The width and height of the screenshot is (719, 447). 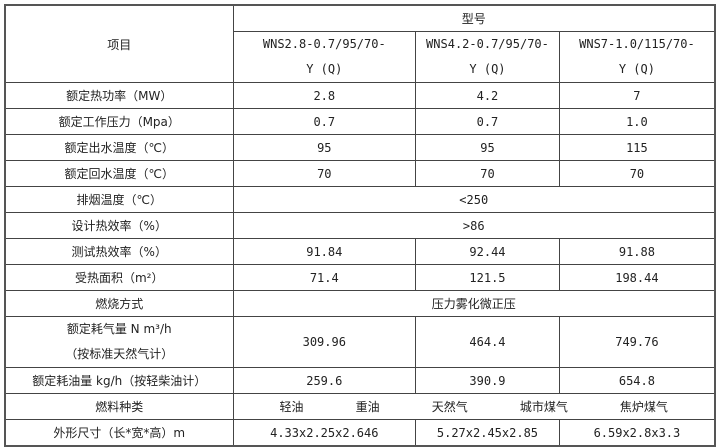 What do you see at coordinates (487, 380) in the screenshot?
I see `cell: 390.9` at bounding box center [487, 380].